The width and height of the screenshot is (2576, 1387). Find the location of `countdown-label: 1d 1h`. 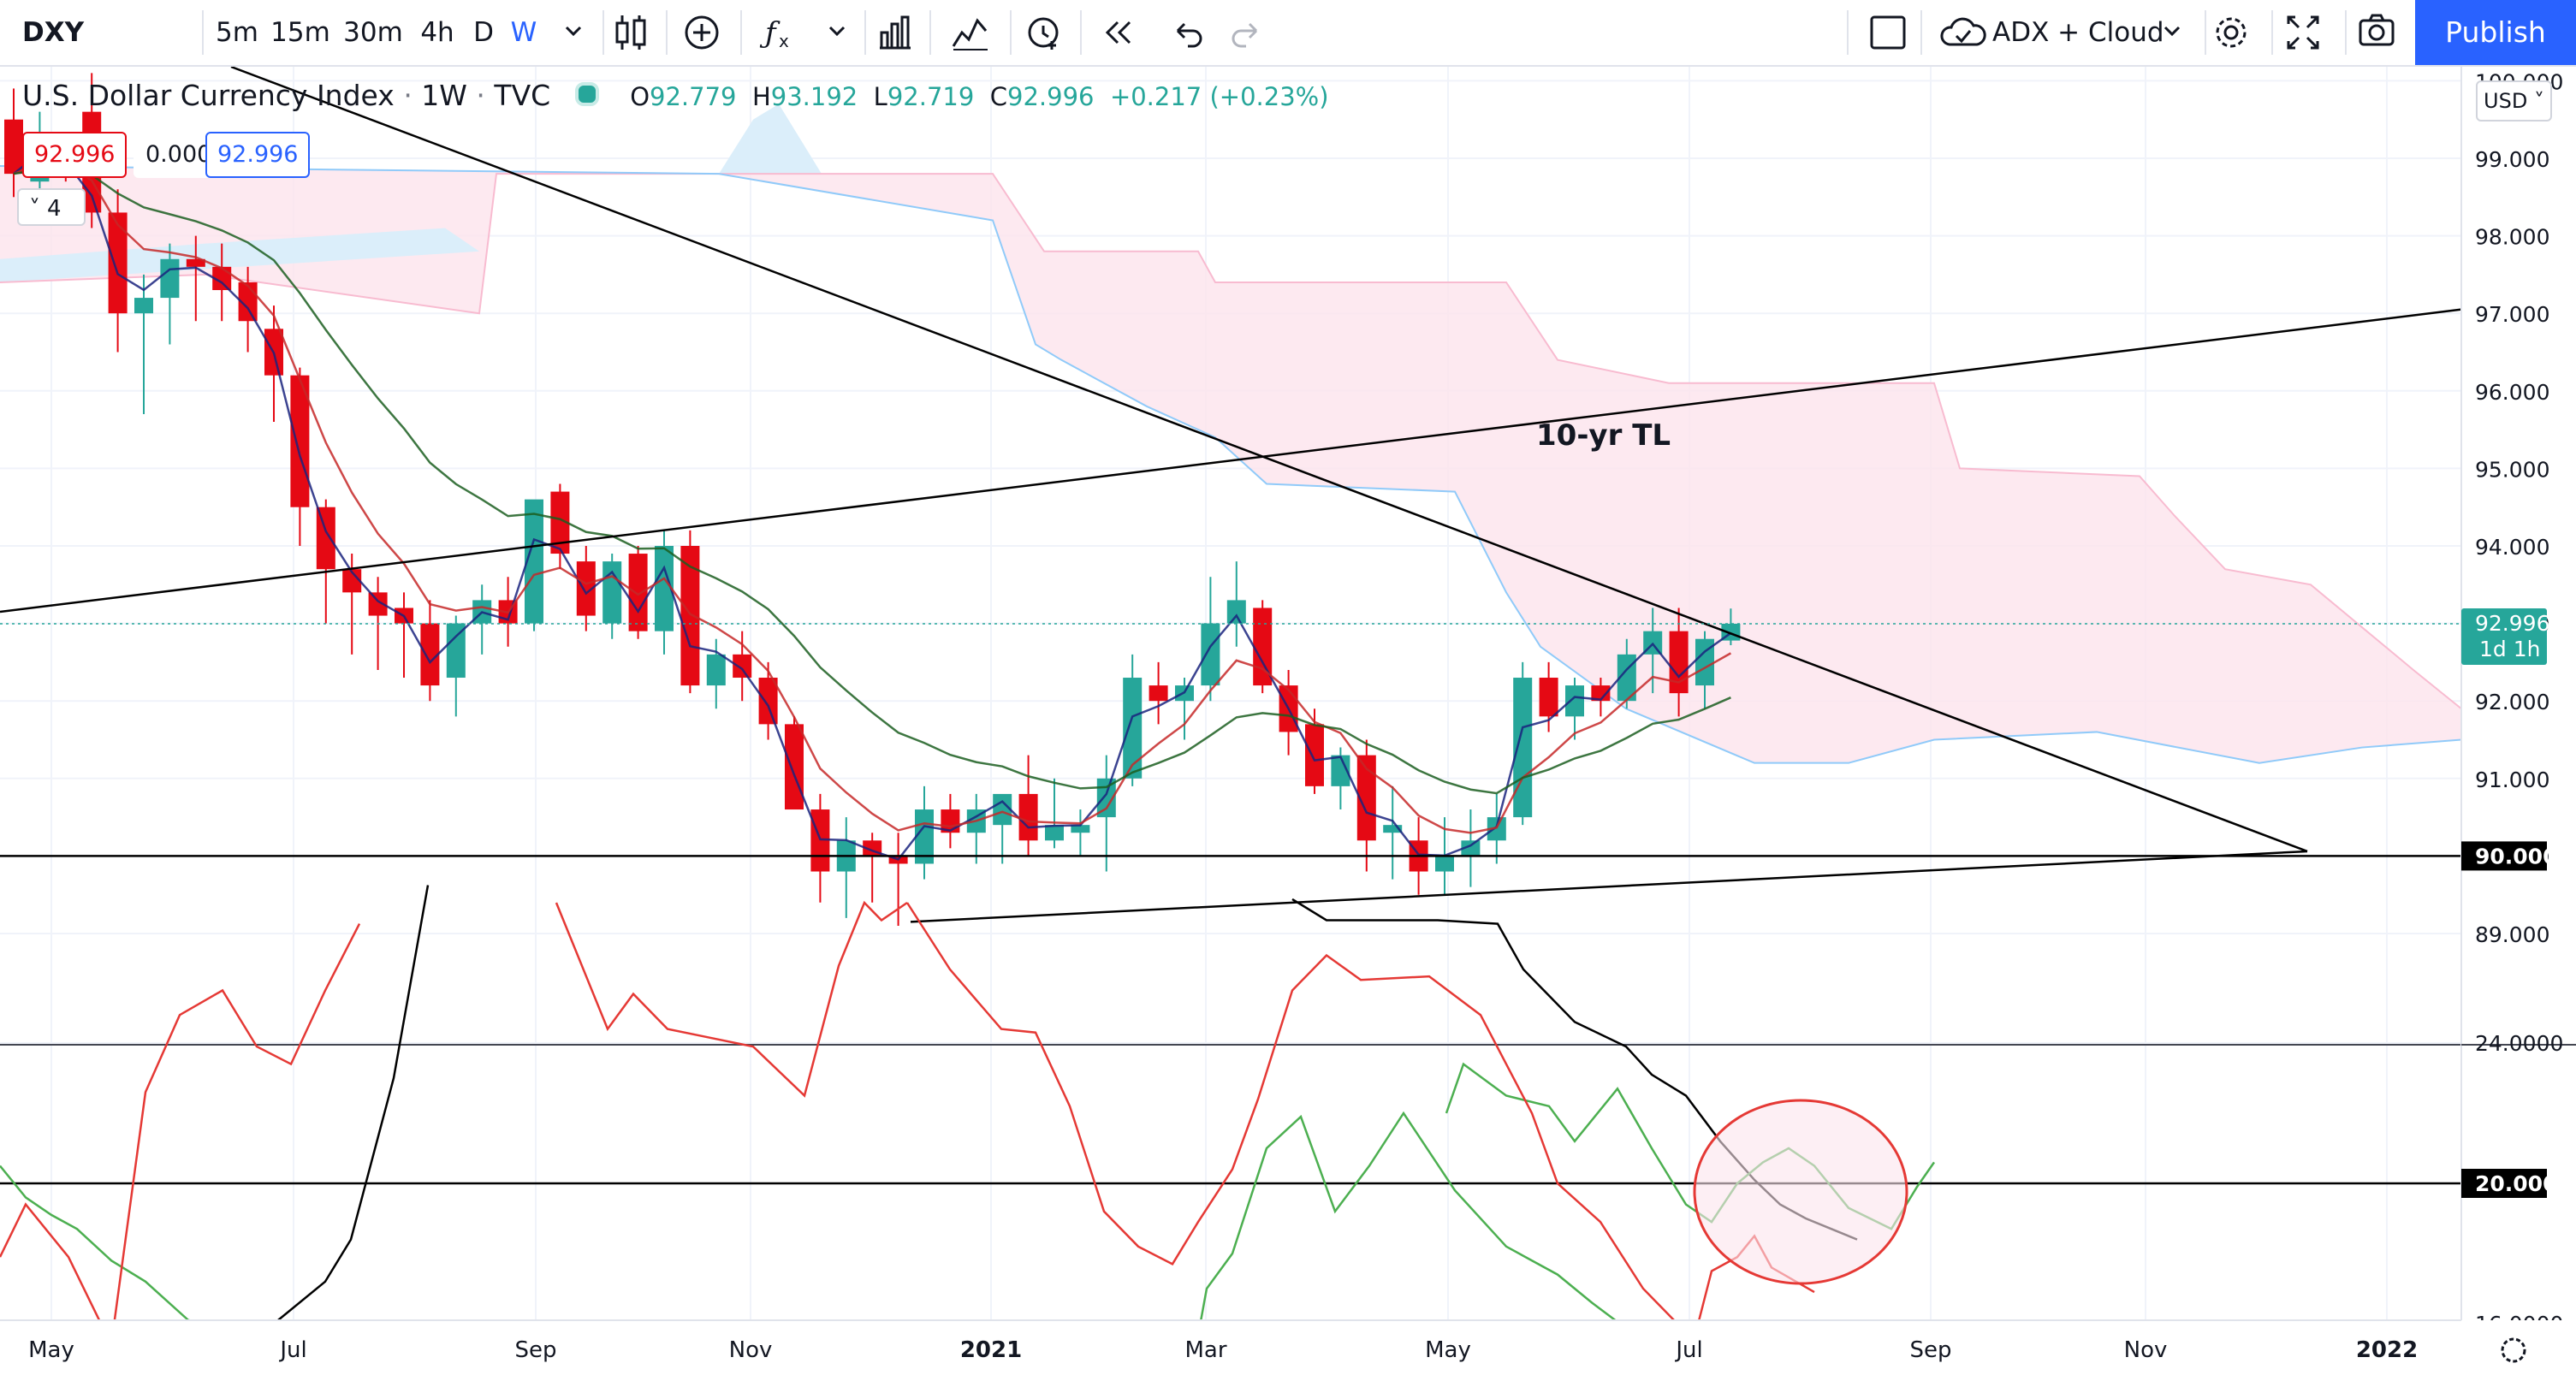

countdown-label: 1d 1h is located at coordinates (2509, 649).